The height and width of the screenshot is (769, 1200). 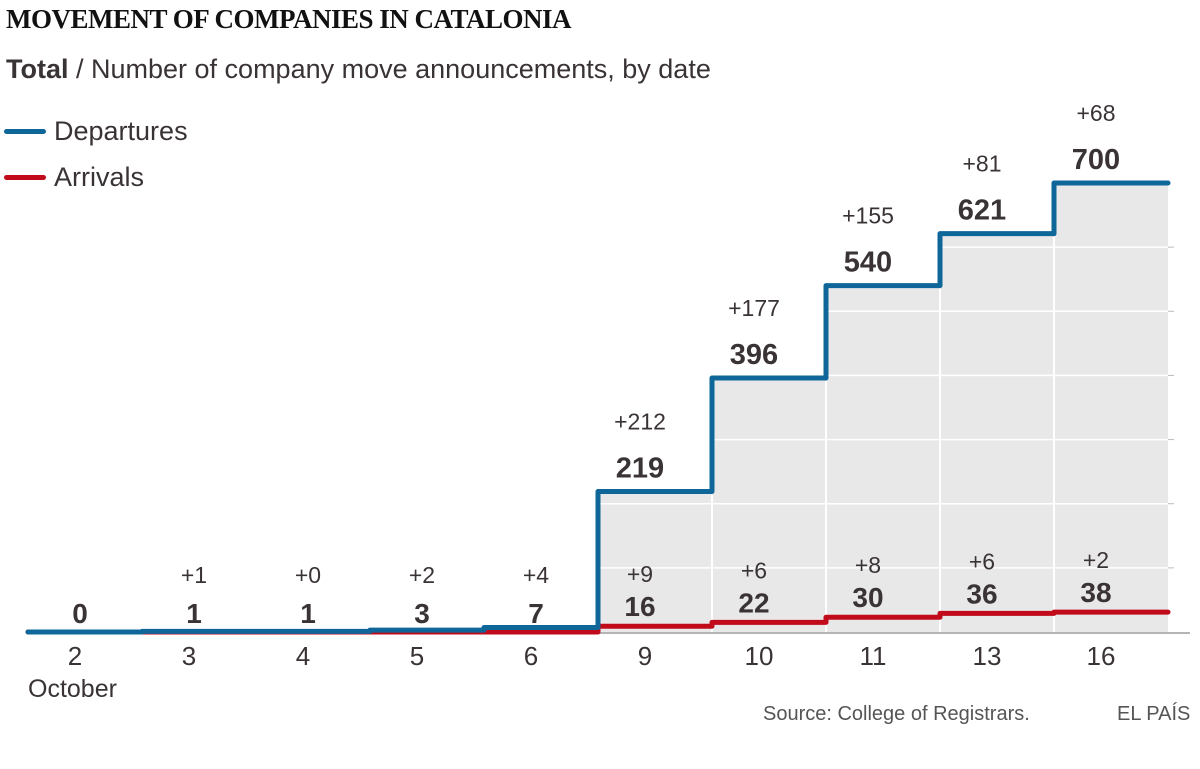 What do you see at coordinates (75, 656) in the screenshot?
I see `x-tick-label: 2` at bounding box center [75, 656].